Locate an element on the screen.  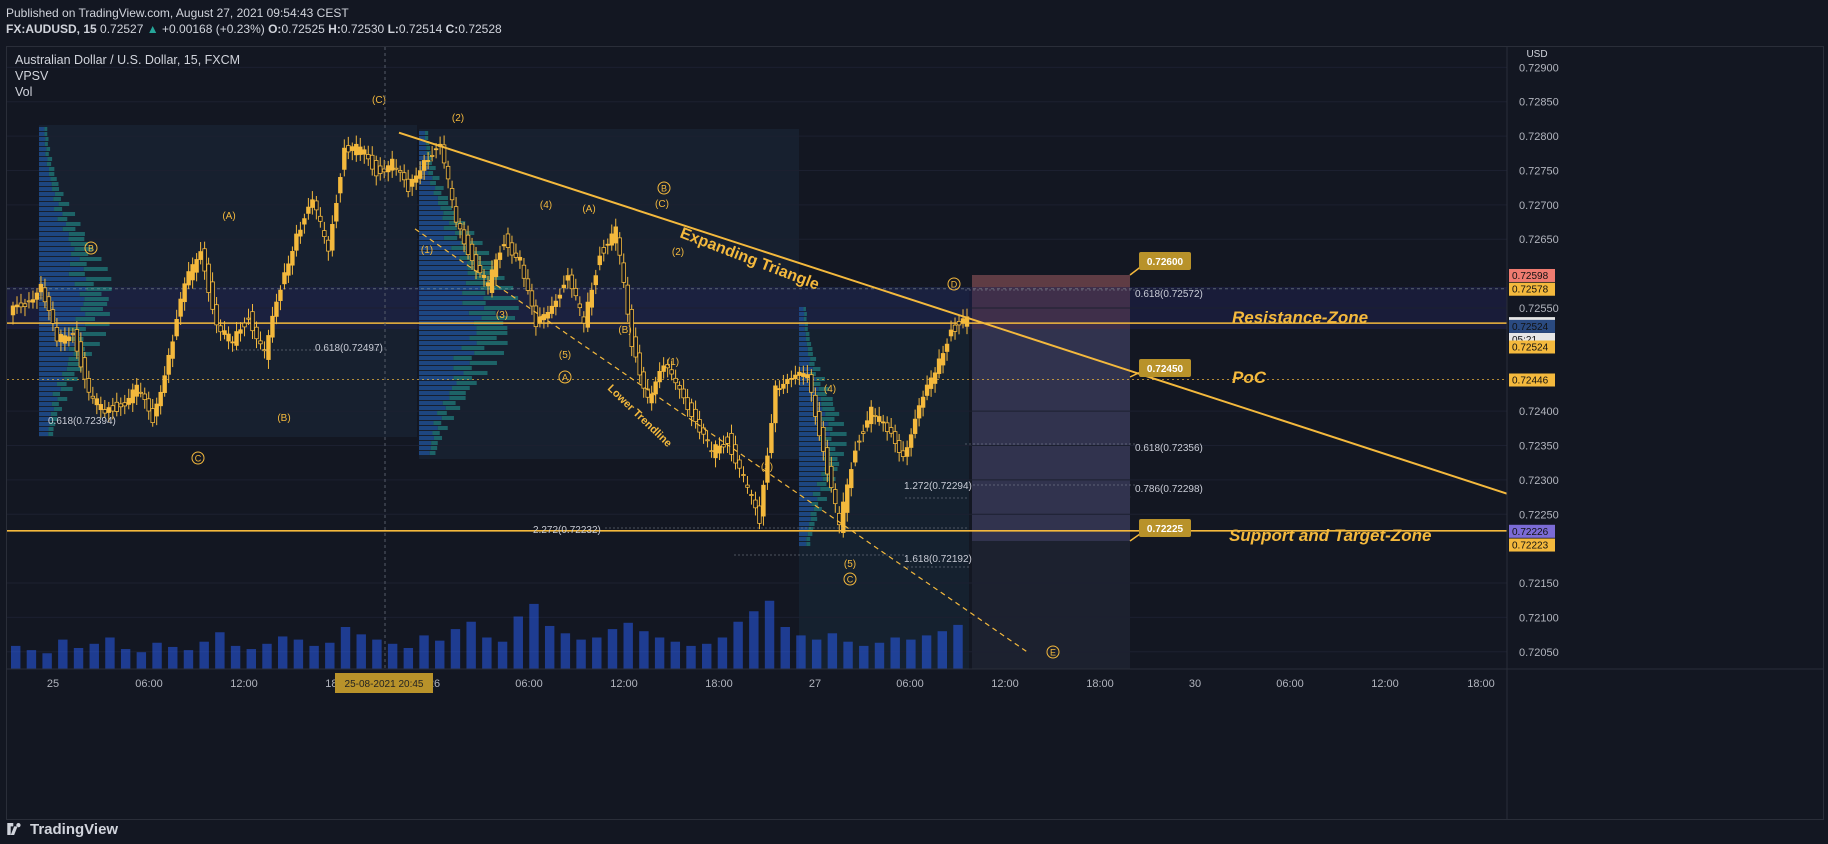
time-axis-tick: 12:00 is located at coordinates (1385, 684).